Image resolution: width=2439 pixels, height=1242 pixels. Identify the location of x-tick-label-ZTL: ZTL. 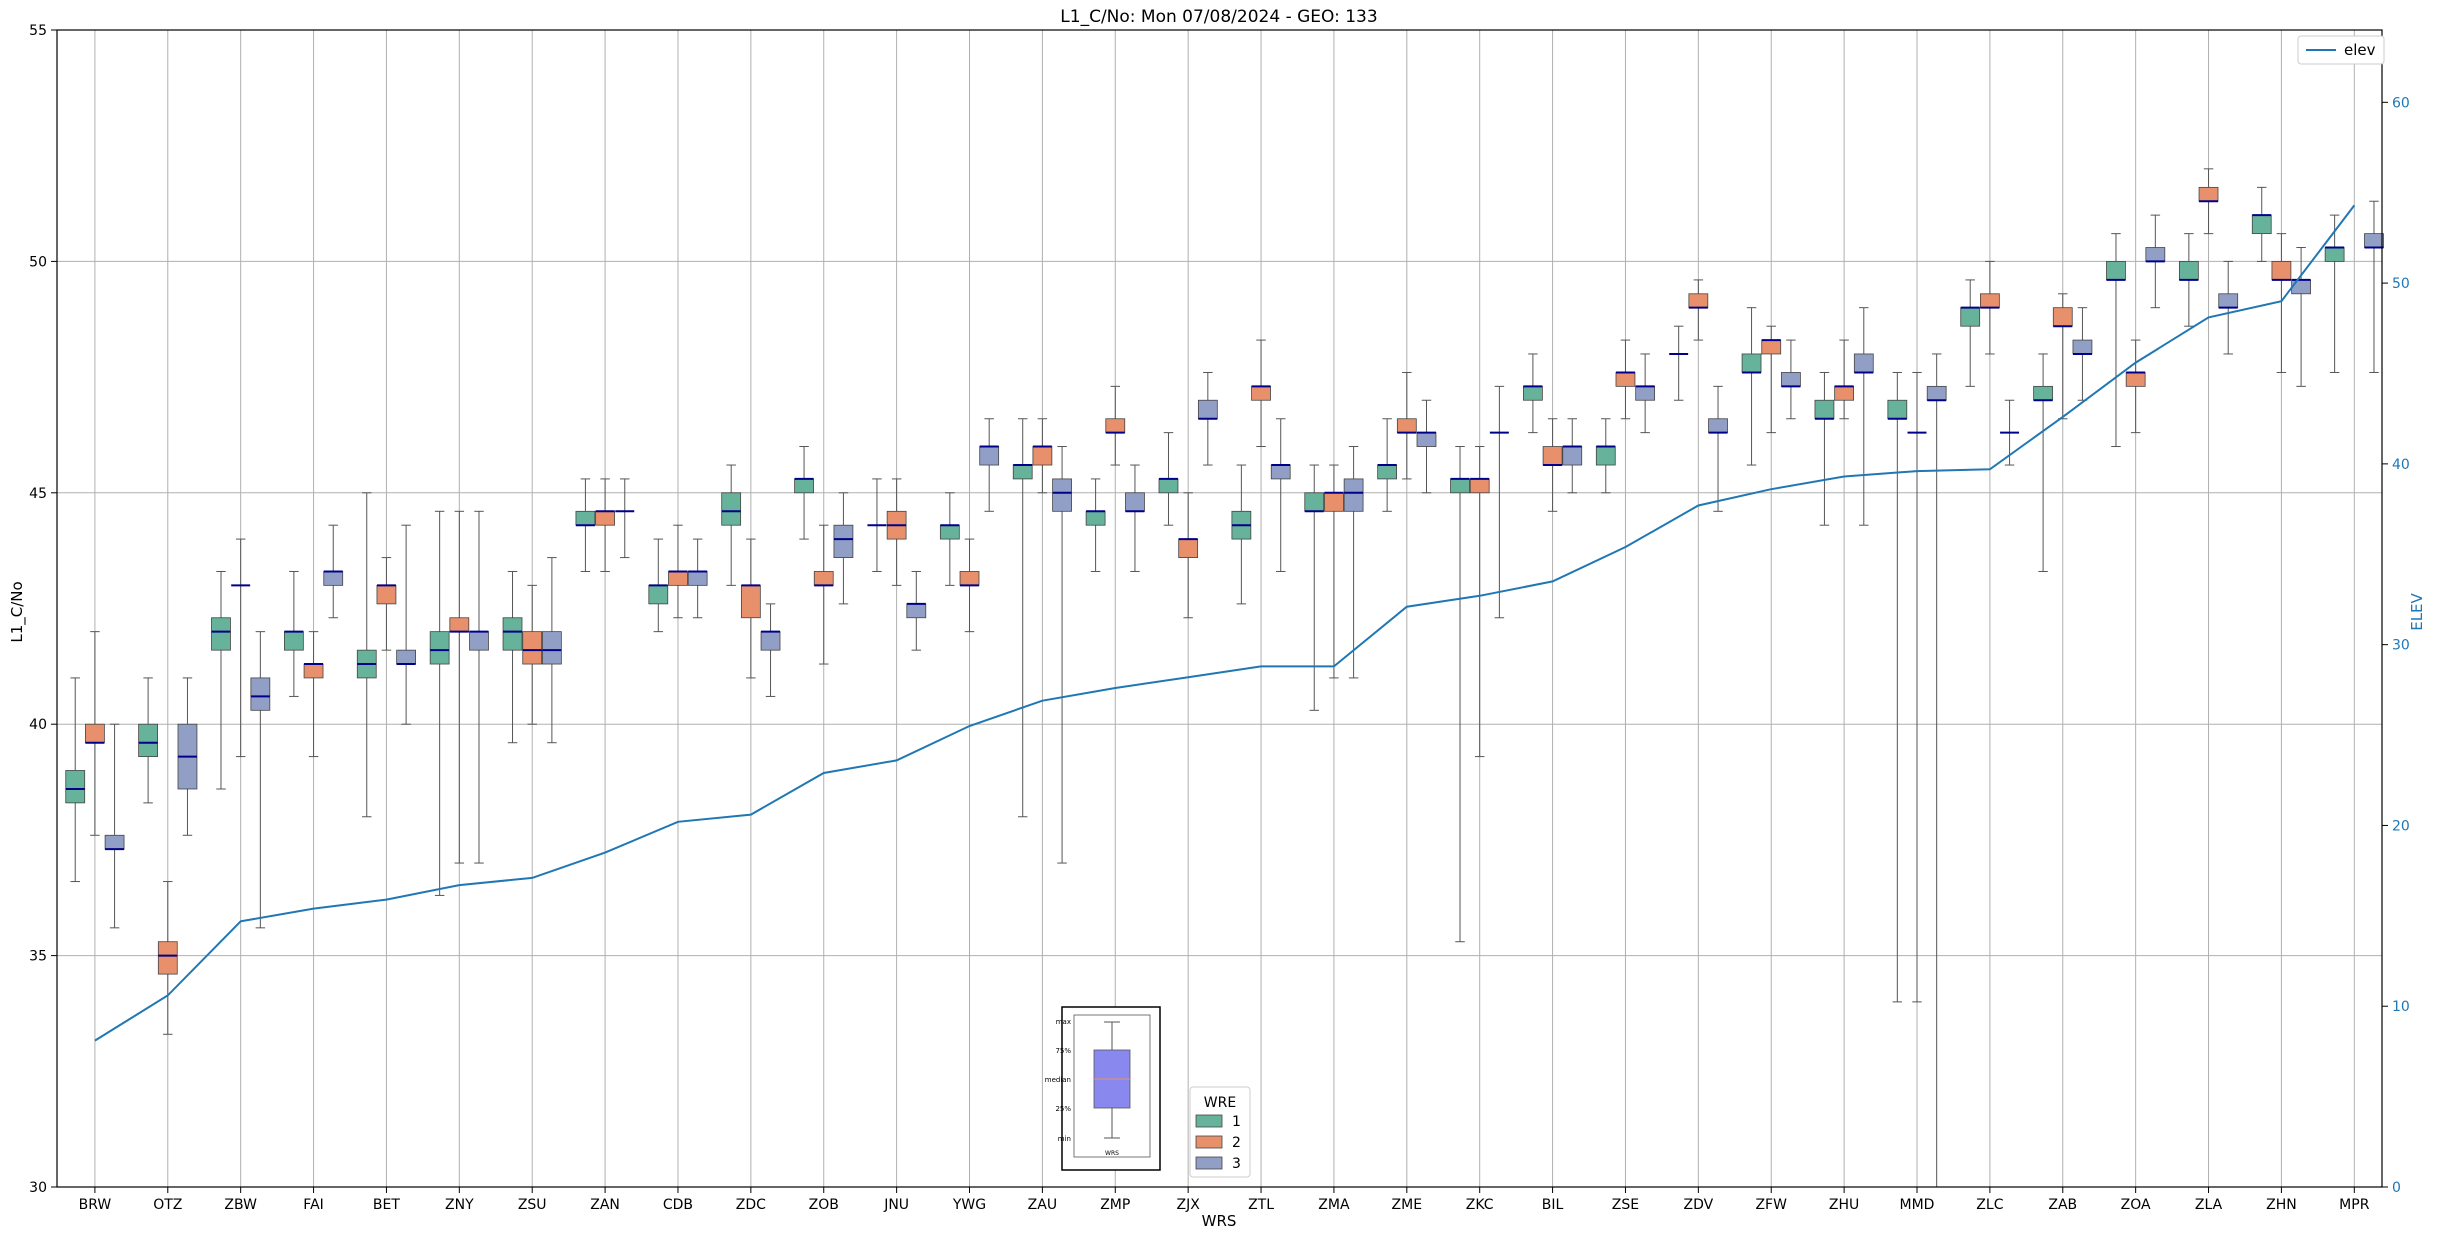
(1261, 1205).